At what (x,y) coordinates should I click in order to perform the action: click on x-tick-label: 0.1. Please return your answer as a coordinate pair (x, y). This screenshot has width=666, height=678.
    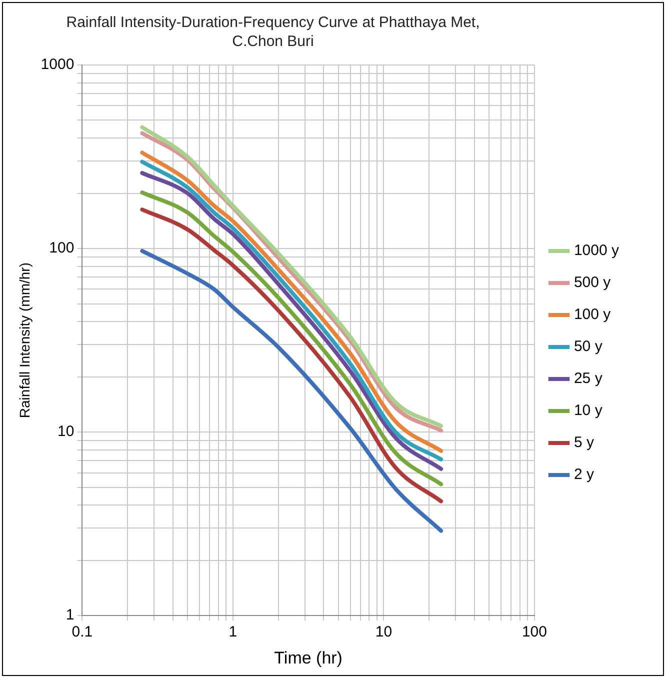
    Looking at the image, I should click on (82, 632).